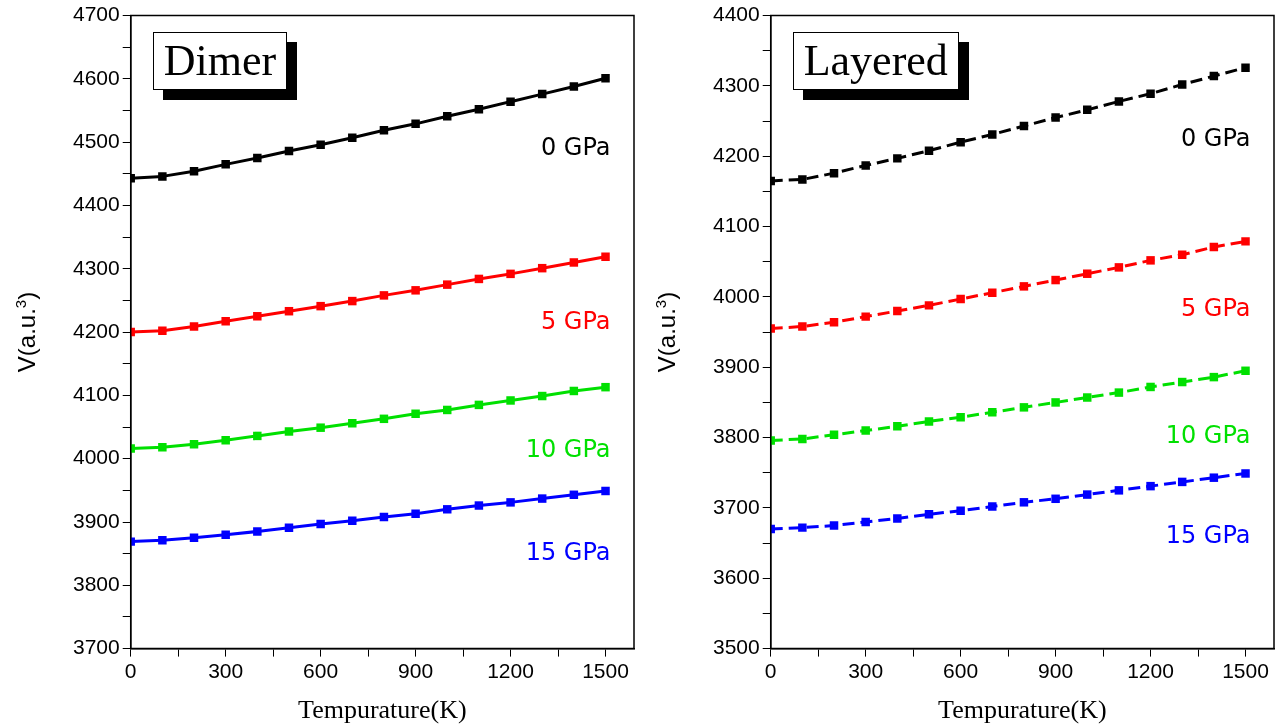  What do you see at coordinates (875, 60) in the screenshot?
I see `text: Layered` at bounding box center [875, 60].